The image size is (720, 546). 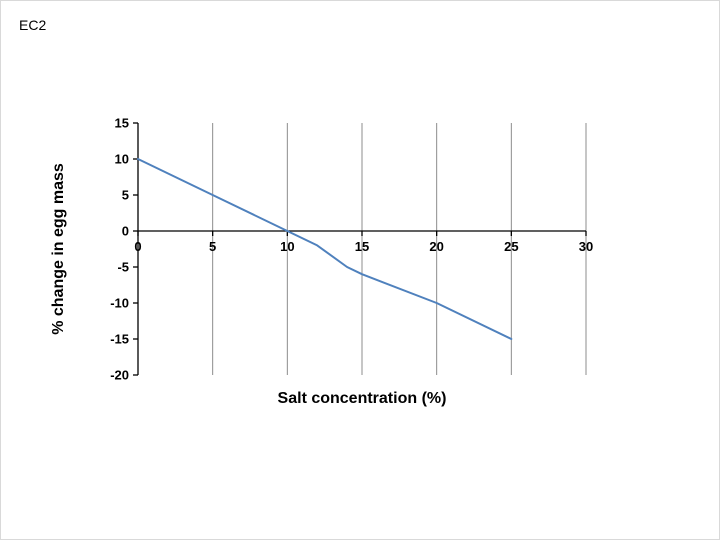 I want to click on y-tick-label: 10, so click(x=122, y=159).